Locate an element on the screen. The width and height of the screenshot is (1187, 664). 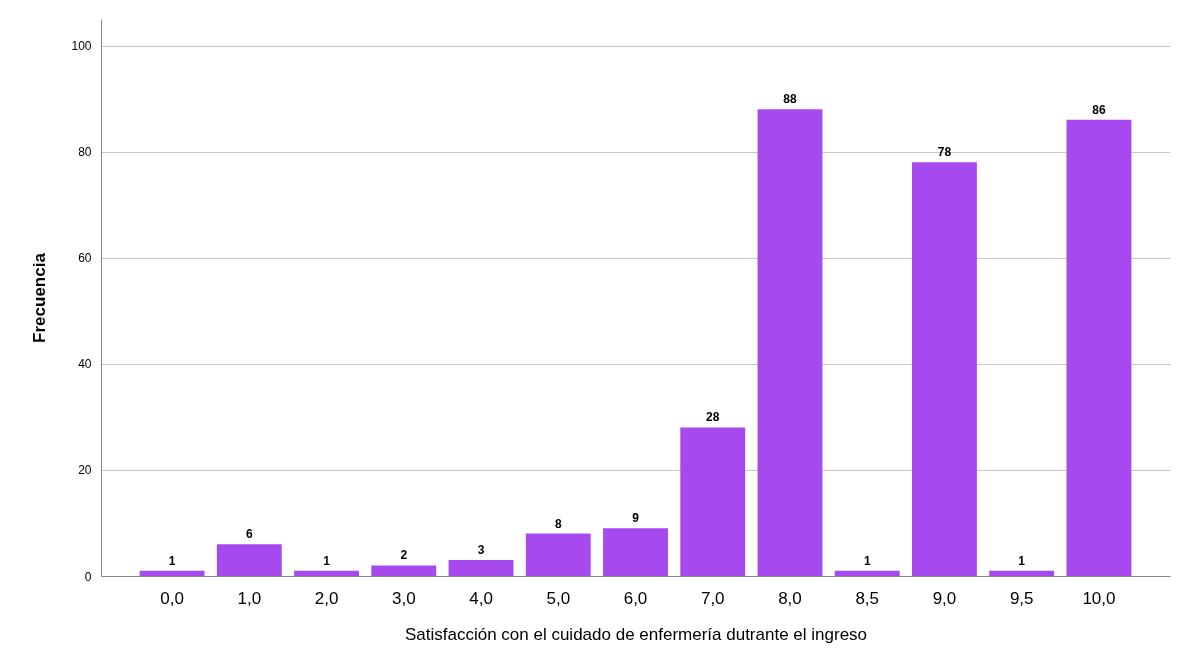
y-tick-label: 0 is located at coordinates (88, 576).